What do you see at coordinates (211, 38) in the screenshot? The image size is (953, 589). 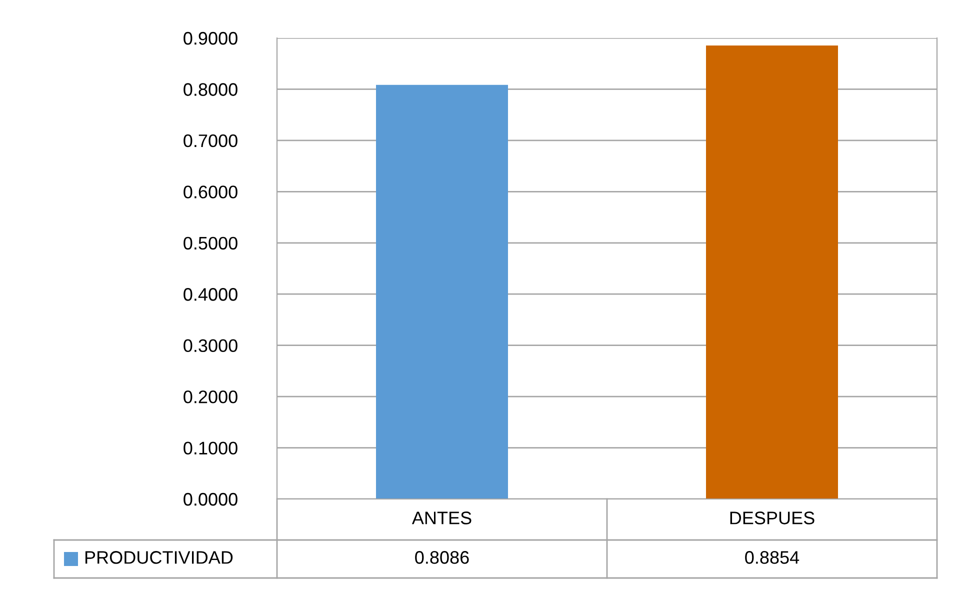 I see `y-tick-label: 0.9000` at bounding box center [211, 38].